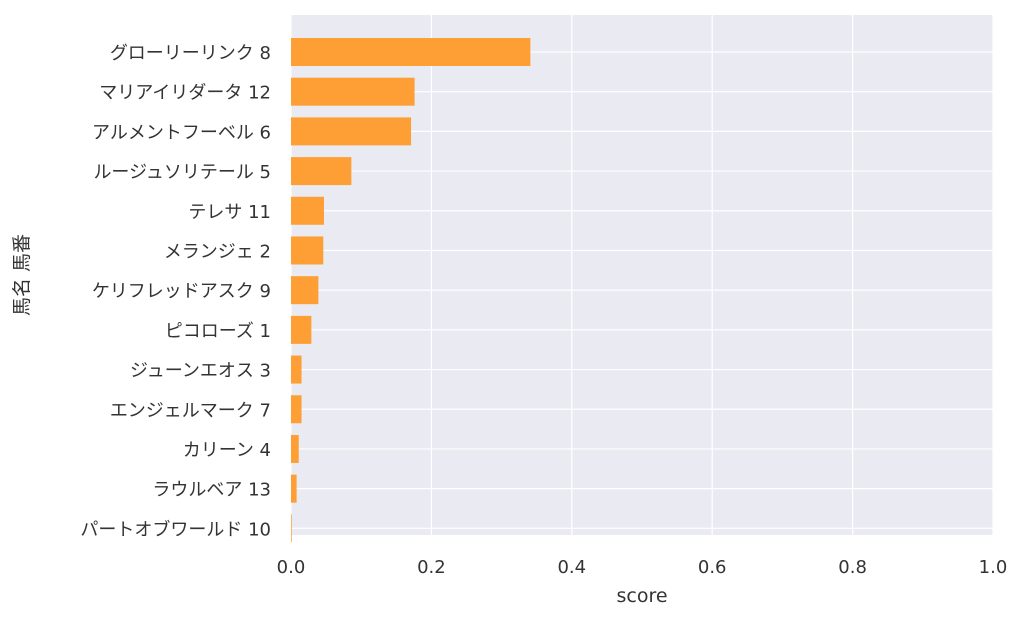  I want to click on y-tick-label: ラウルベア 13, so click(211, 490).